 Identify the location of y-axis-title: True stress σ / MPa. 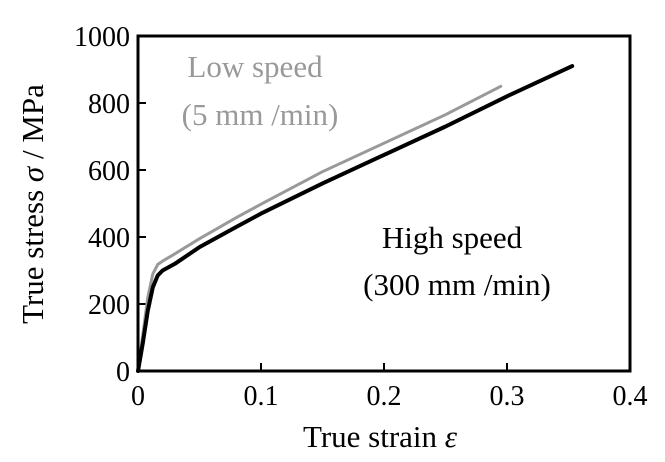
(32, 204).